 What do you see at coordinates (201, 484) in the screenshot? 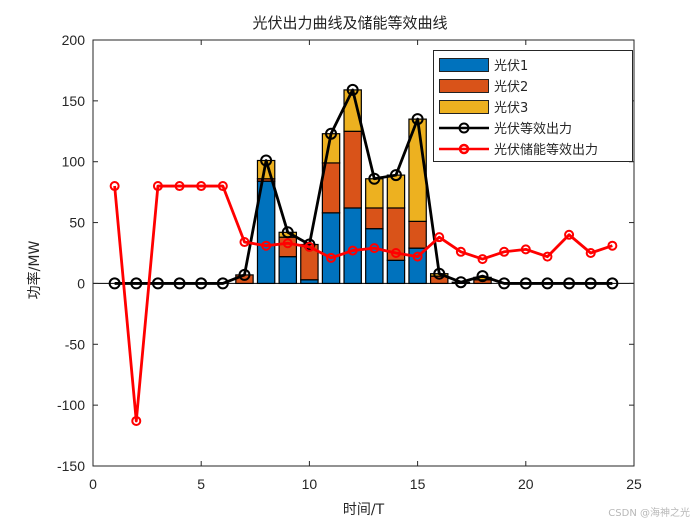
I see `x-tick-label: 5` at bounding box center [201, 484].